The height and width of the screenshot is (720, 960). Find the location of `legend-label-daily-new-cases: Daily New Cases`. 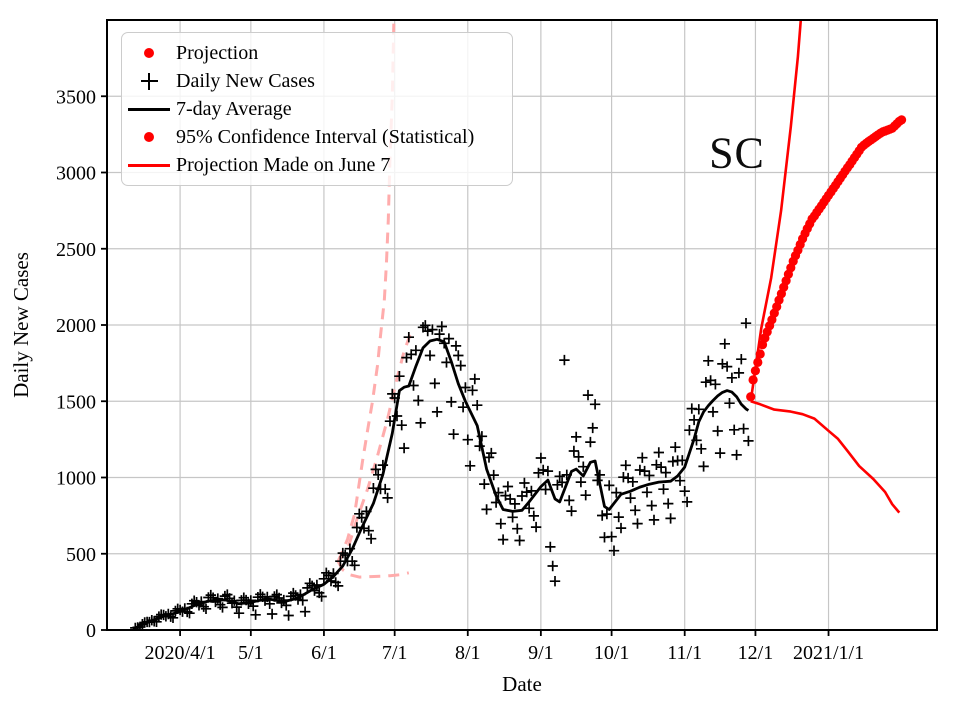

legend-label-daily-new-cases: Daily New Cases is located at coordinates (245, 81).